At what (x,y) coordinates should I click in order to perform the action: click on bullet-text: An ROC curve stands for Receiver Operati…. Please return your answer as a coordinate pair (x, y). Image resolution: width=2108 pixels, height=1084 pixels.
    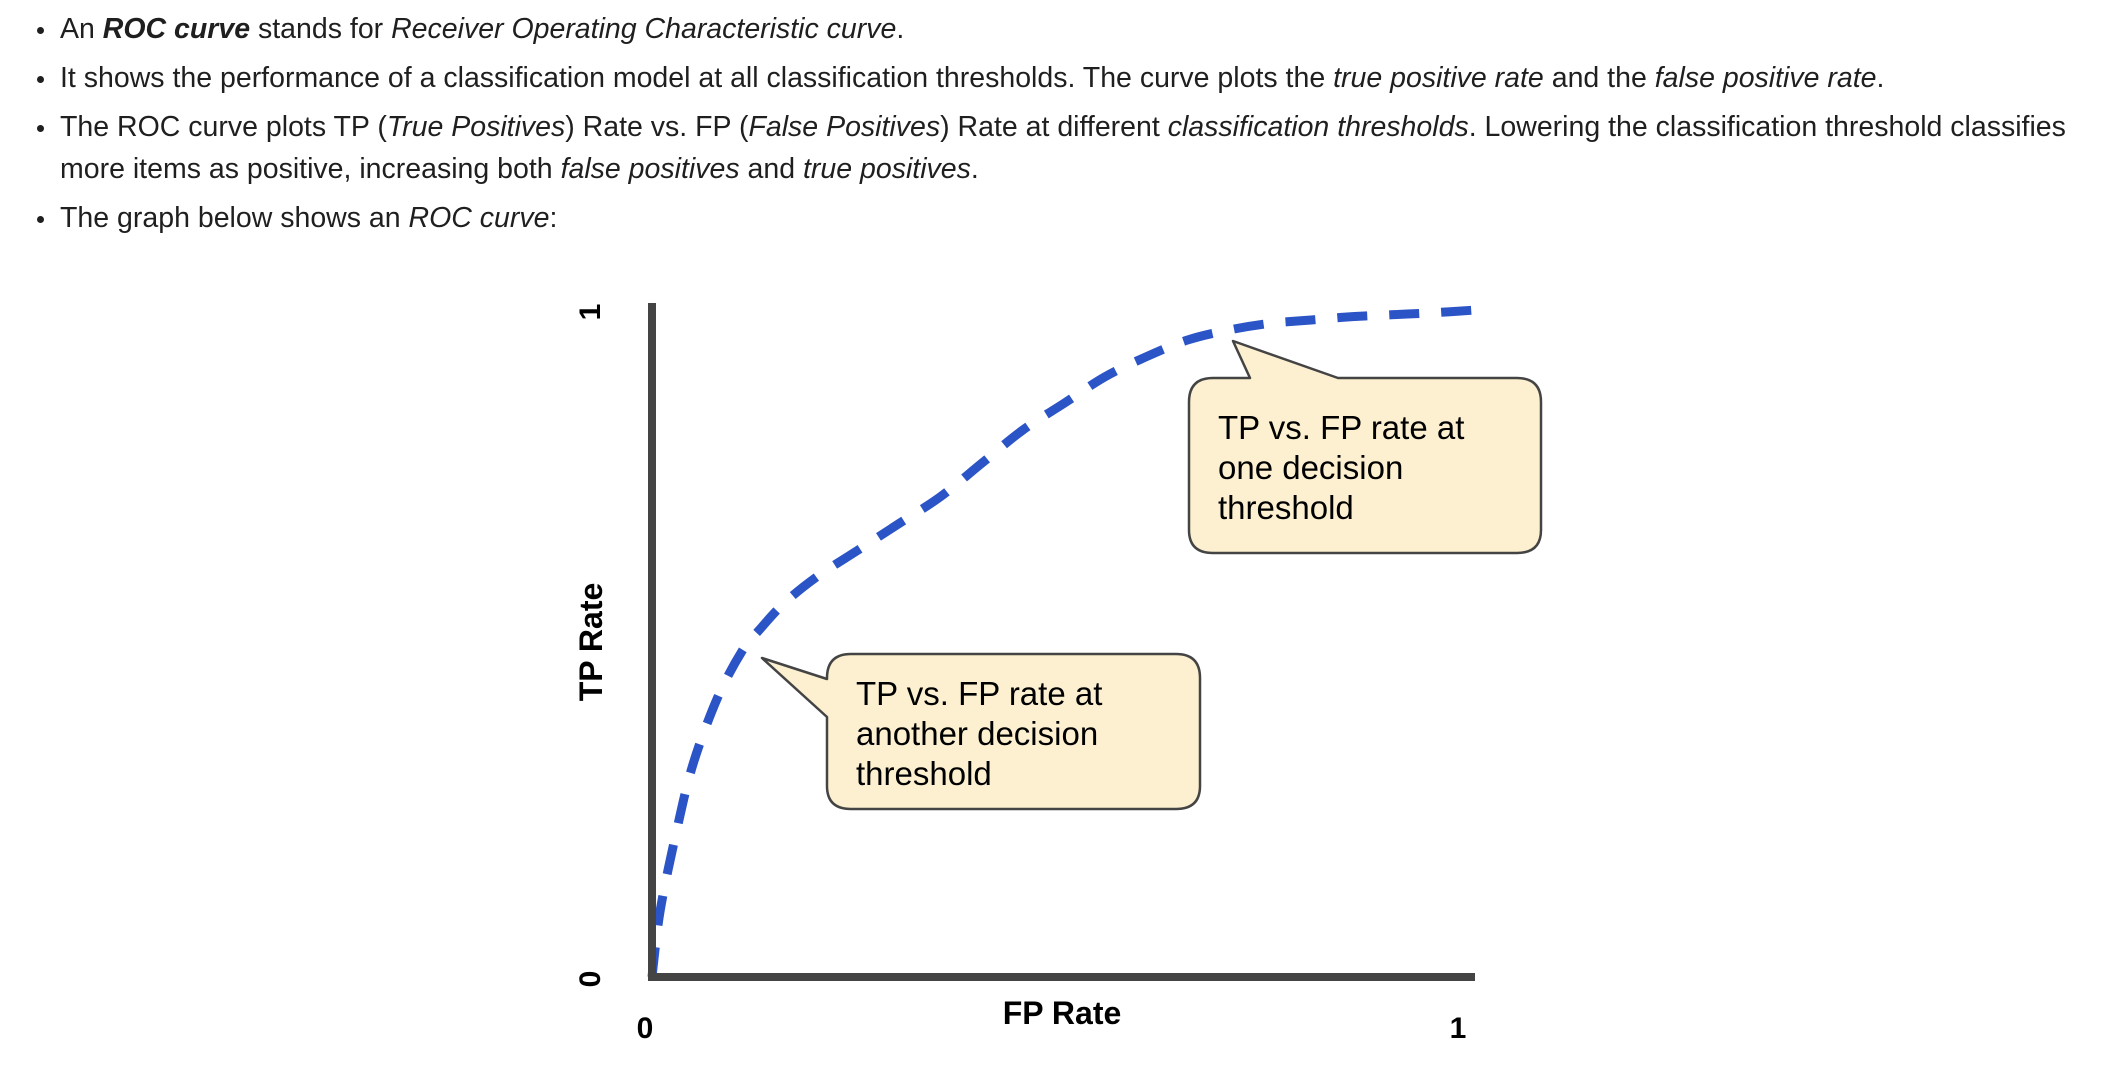
    Looking at the image, I should click on (482, 29).